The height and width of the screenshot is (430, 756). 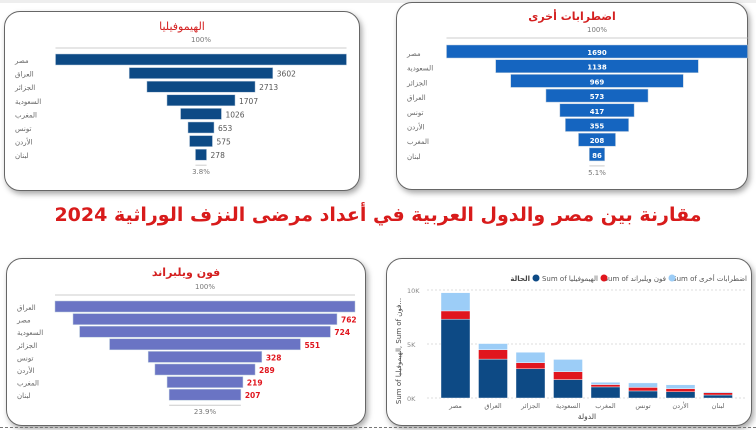 What do you see at coordinates (205, 287) in the screenshot?
I see `top-percent-label: 100%` at bounding box center [205, 287].